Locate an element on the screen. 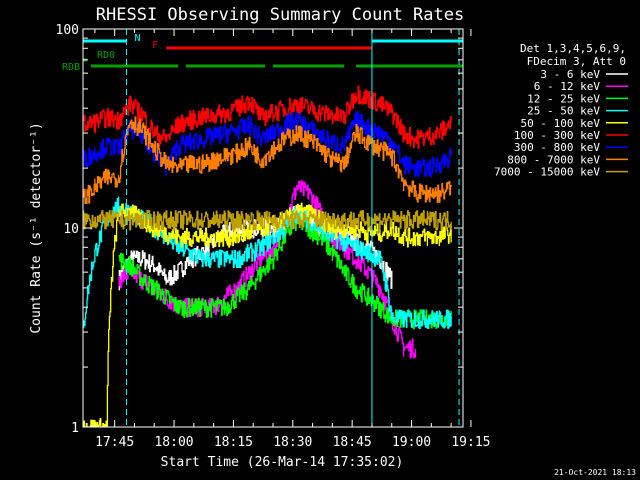 The width and height of the screenshot is (640, 480). legend-label: 100 - 300 keV is located at coordinates (557, 135).